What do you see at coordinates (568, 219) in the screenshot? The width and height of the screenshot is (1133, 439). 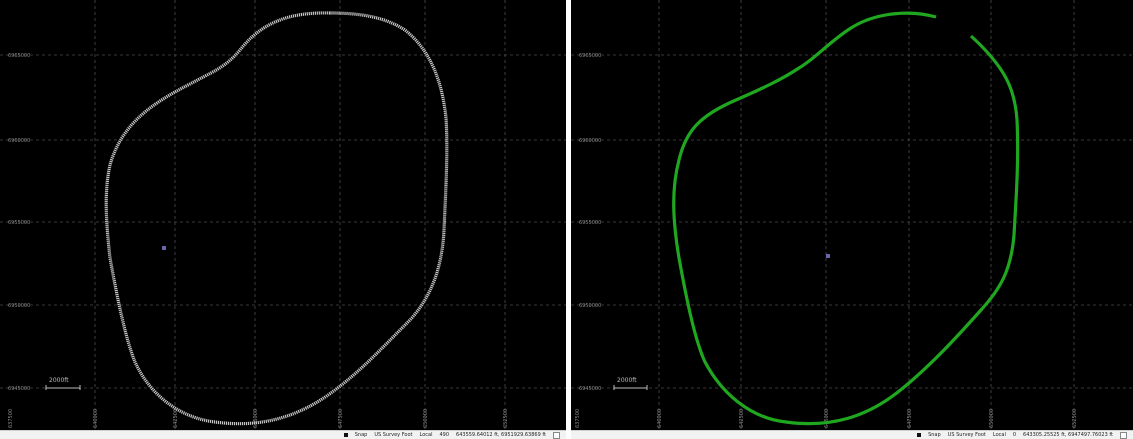 I see `pane-divider` at bounding box center [568, 219].